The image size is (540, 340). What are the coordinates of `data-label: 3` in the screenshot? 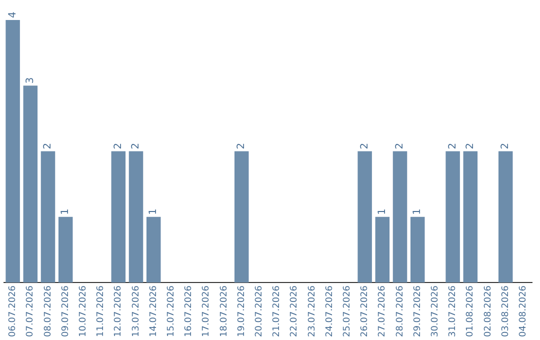 It's located at (30, 80).